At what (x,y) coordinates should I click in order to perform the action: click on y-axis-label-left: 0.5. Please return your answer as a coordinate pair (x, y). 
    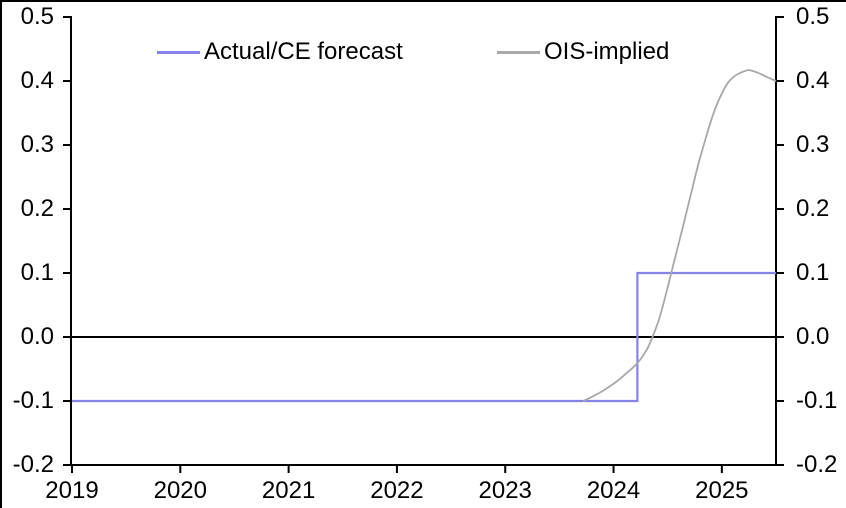
    Looking at the image, I should click on (37, 16).